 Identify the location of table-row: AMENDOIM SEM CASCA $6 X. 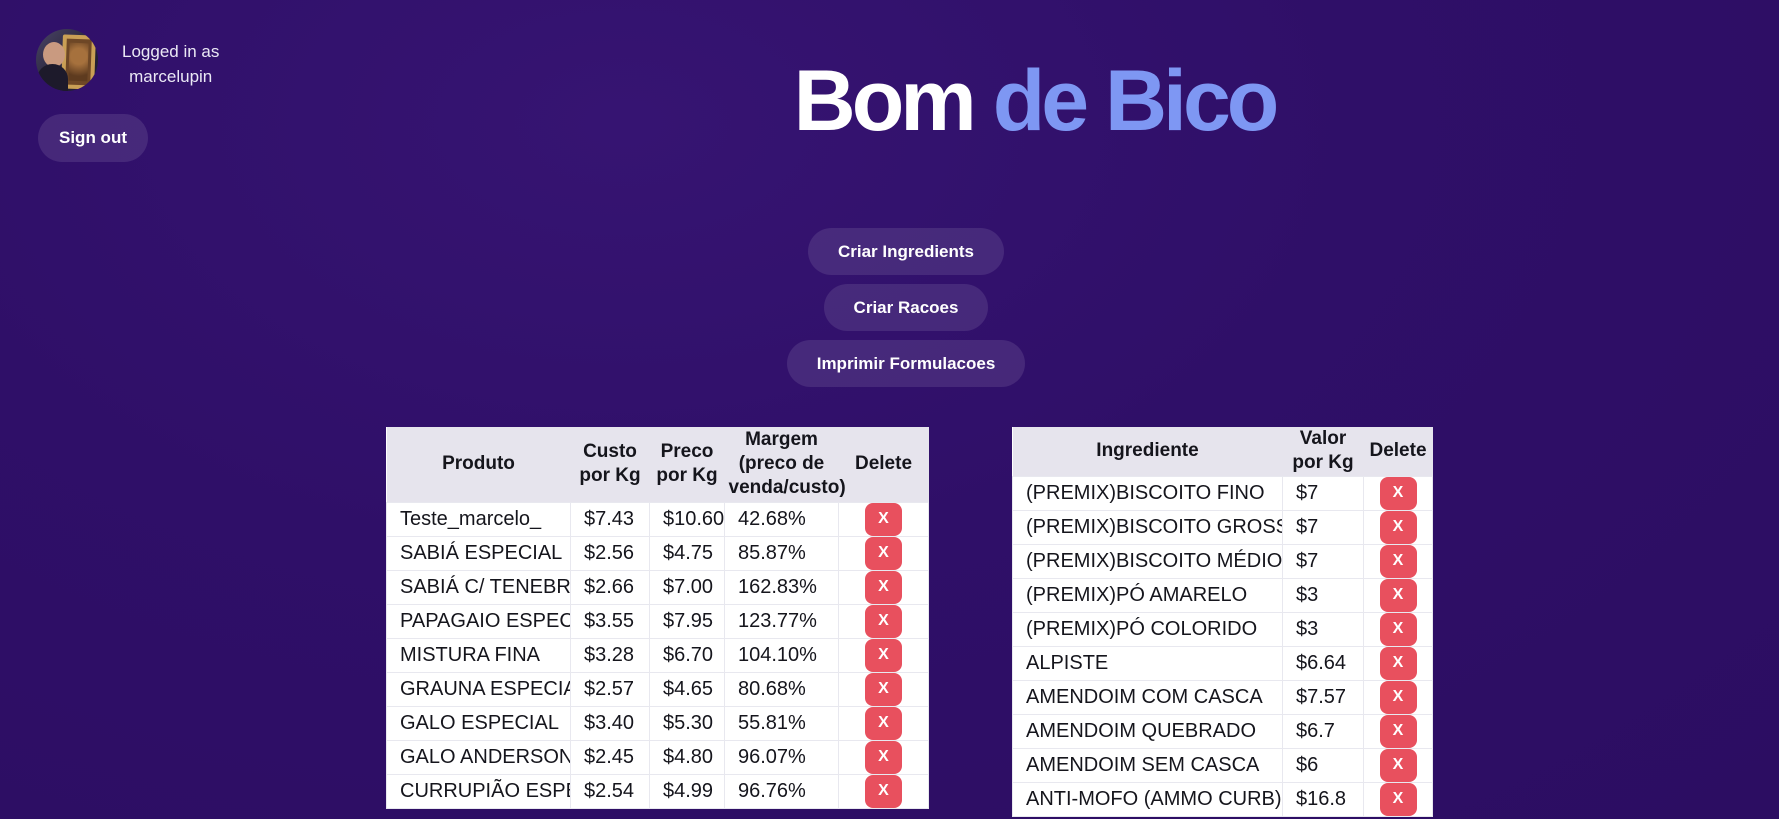
(1222, 765).